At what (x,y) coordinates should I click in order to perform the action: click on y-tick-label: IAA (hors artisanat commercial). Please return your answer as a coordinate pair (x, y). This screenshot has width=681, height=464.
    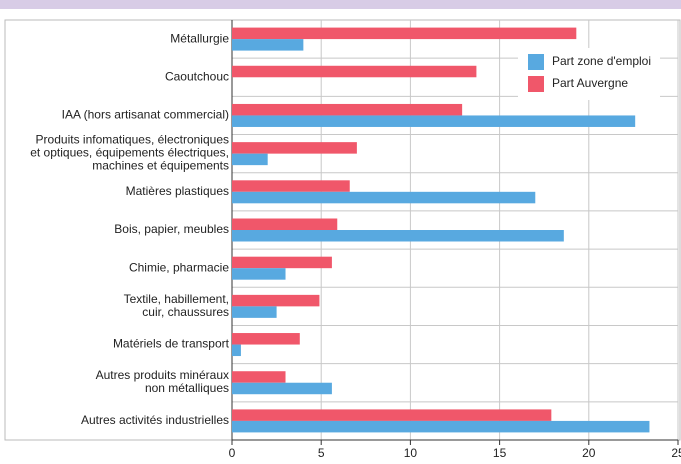
    Looking at the image, I should click on (145, 115).